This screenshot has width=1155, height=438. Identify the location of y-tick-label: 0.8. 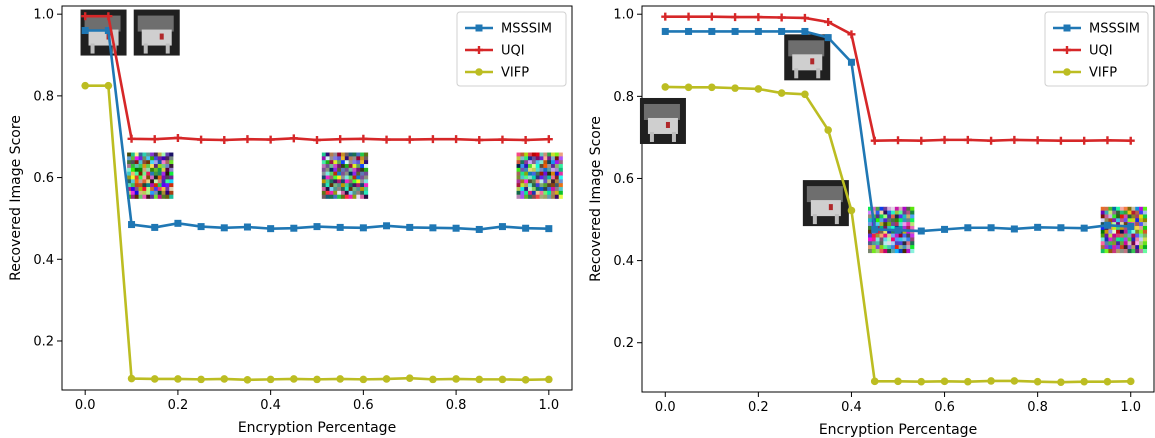
(623, 97).